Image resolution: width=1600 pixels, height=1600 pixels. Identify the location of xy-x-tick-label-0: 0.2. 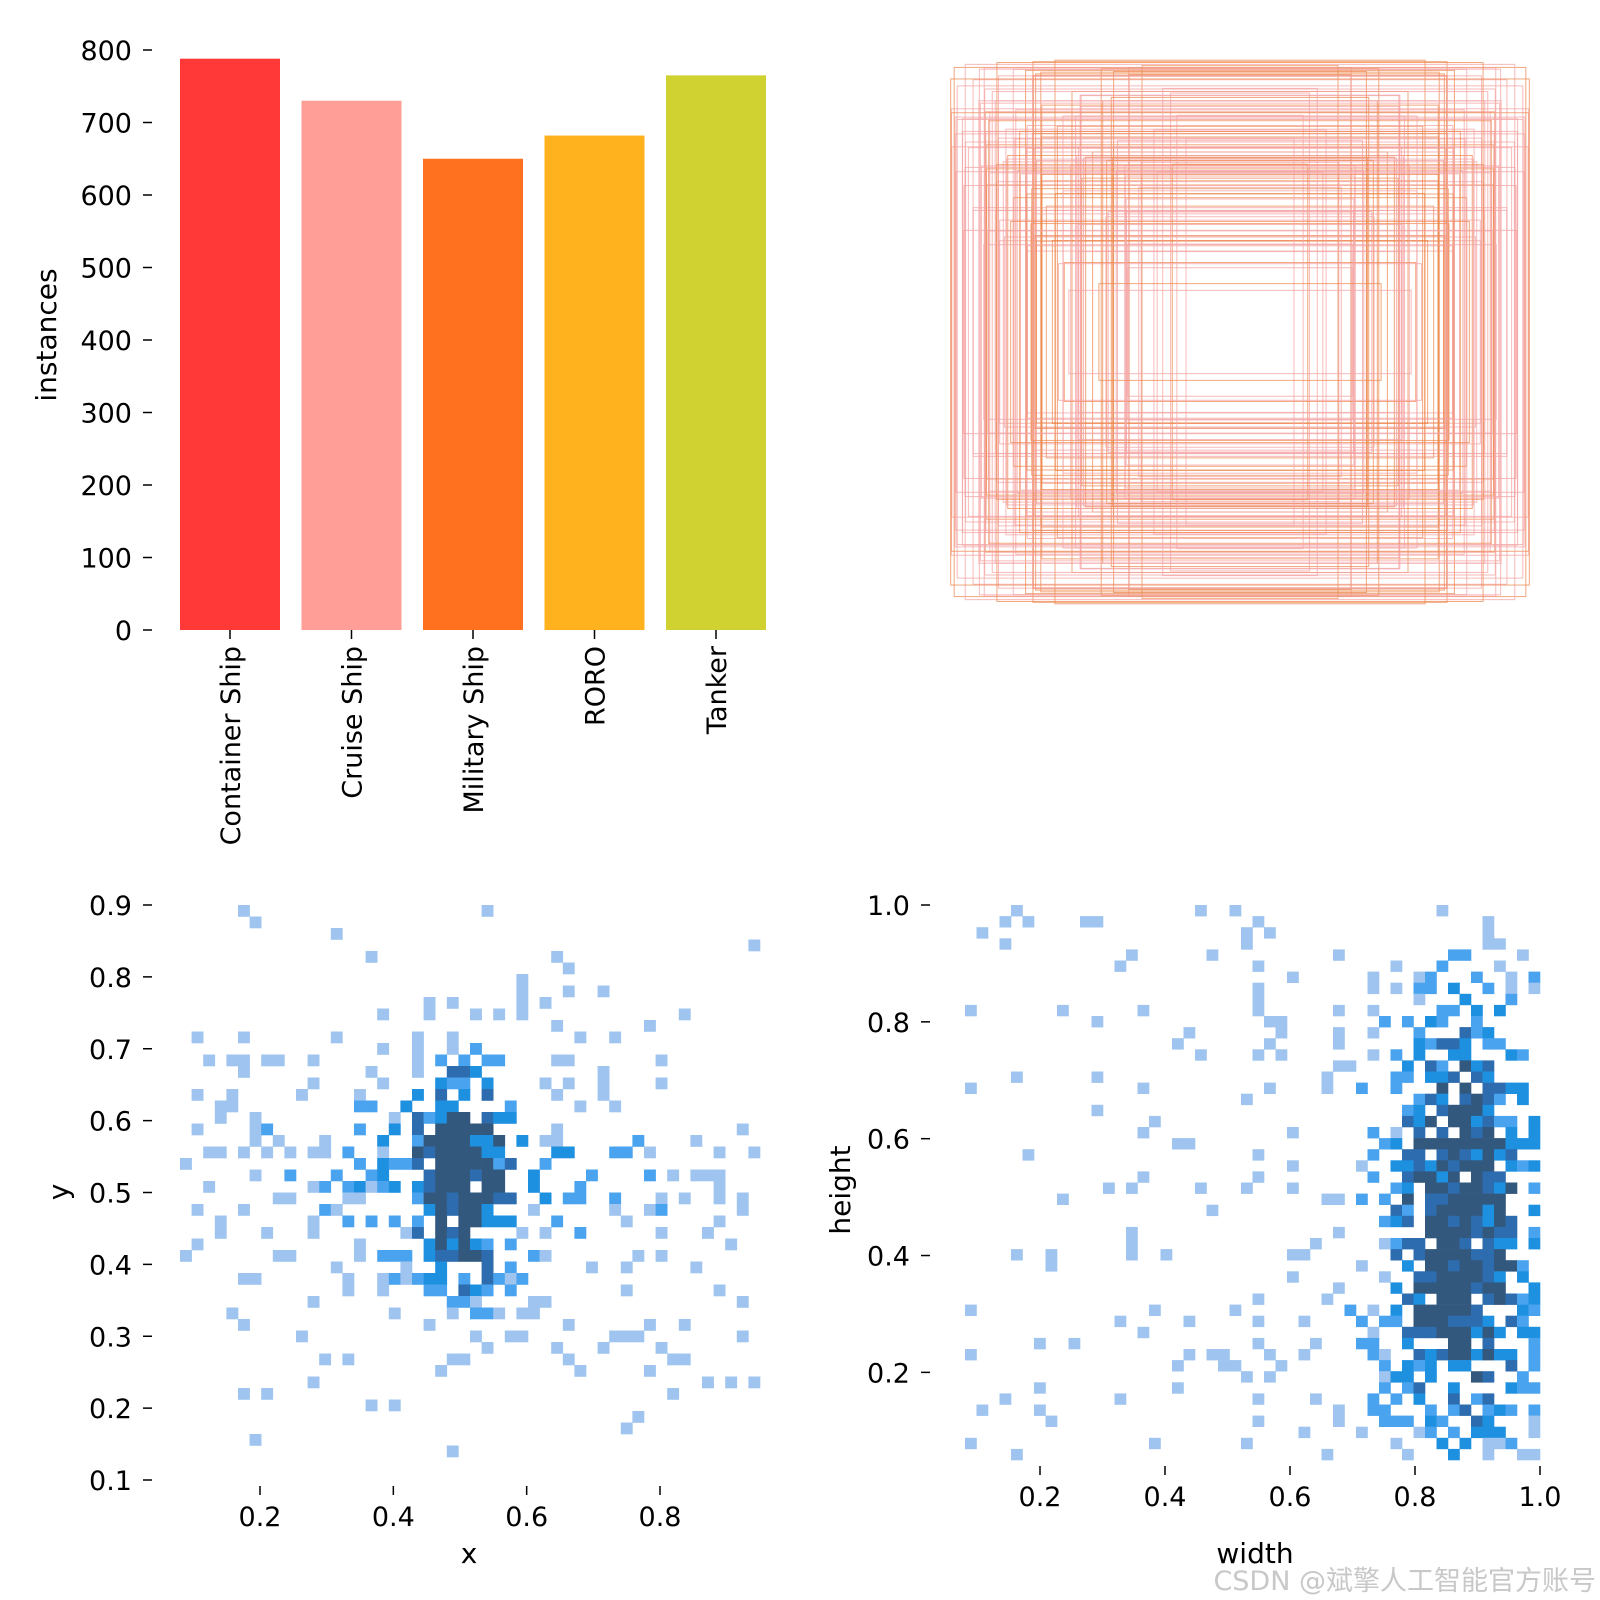
(260, 1517).